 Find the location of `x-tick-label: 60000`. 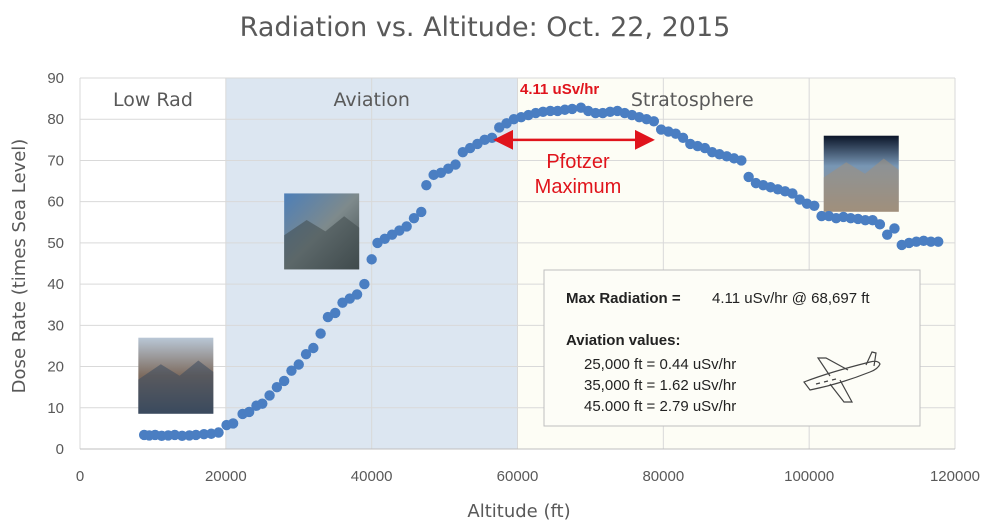

x-tick-label: 60000 is located at coordinates (518, 476).